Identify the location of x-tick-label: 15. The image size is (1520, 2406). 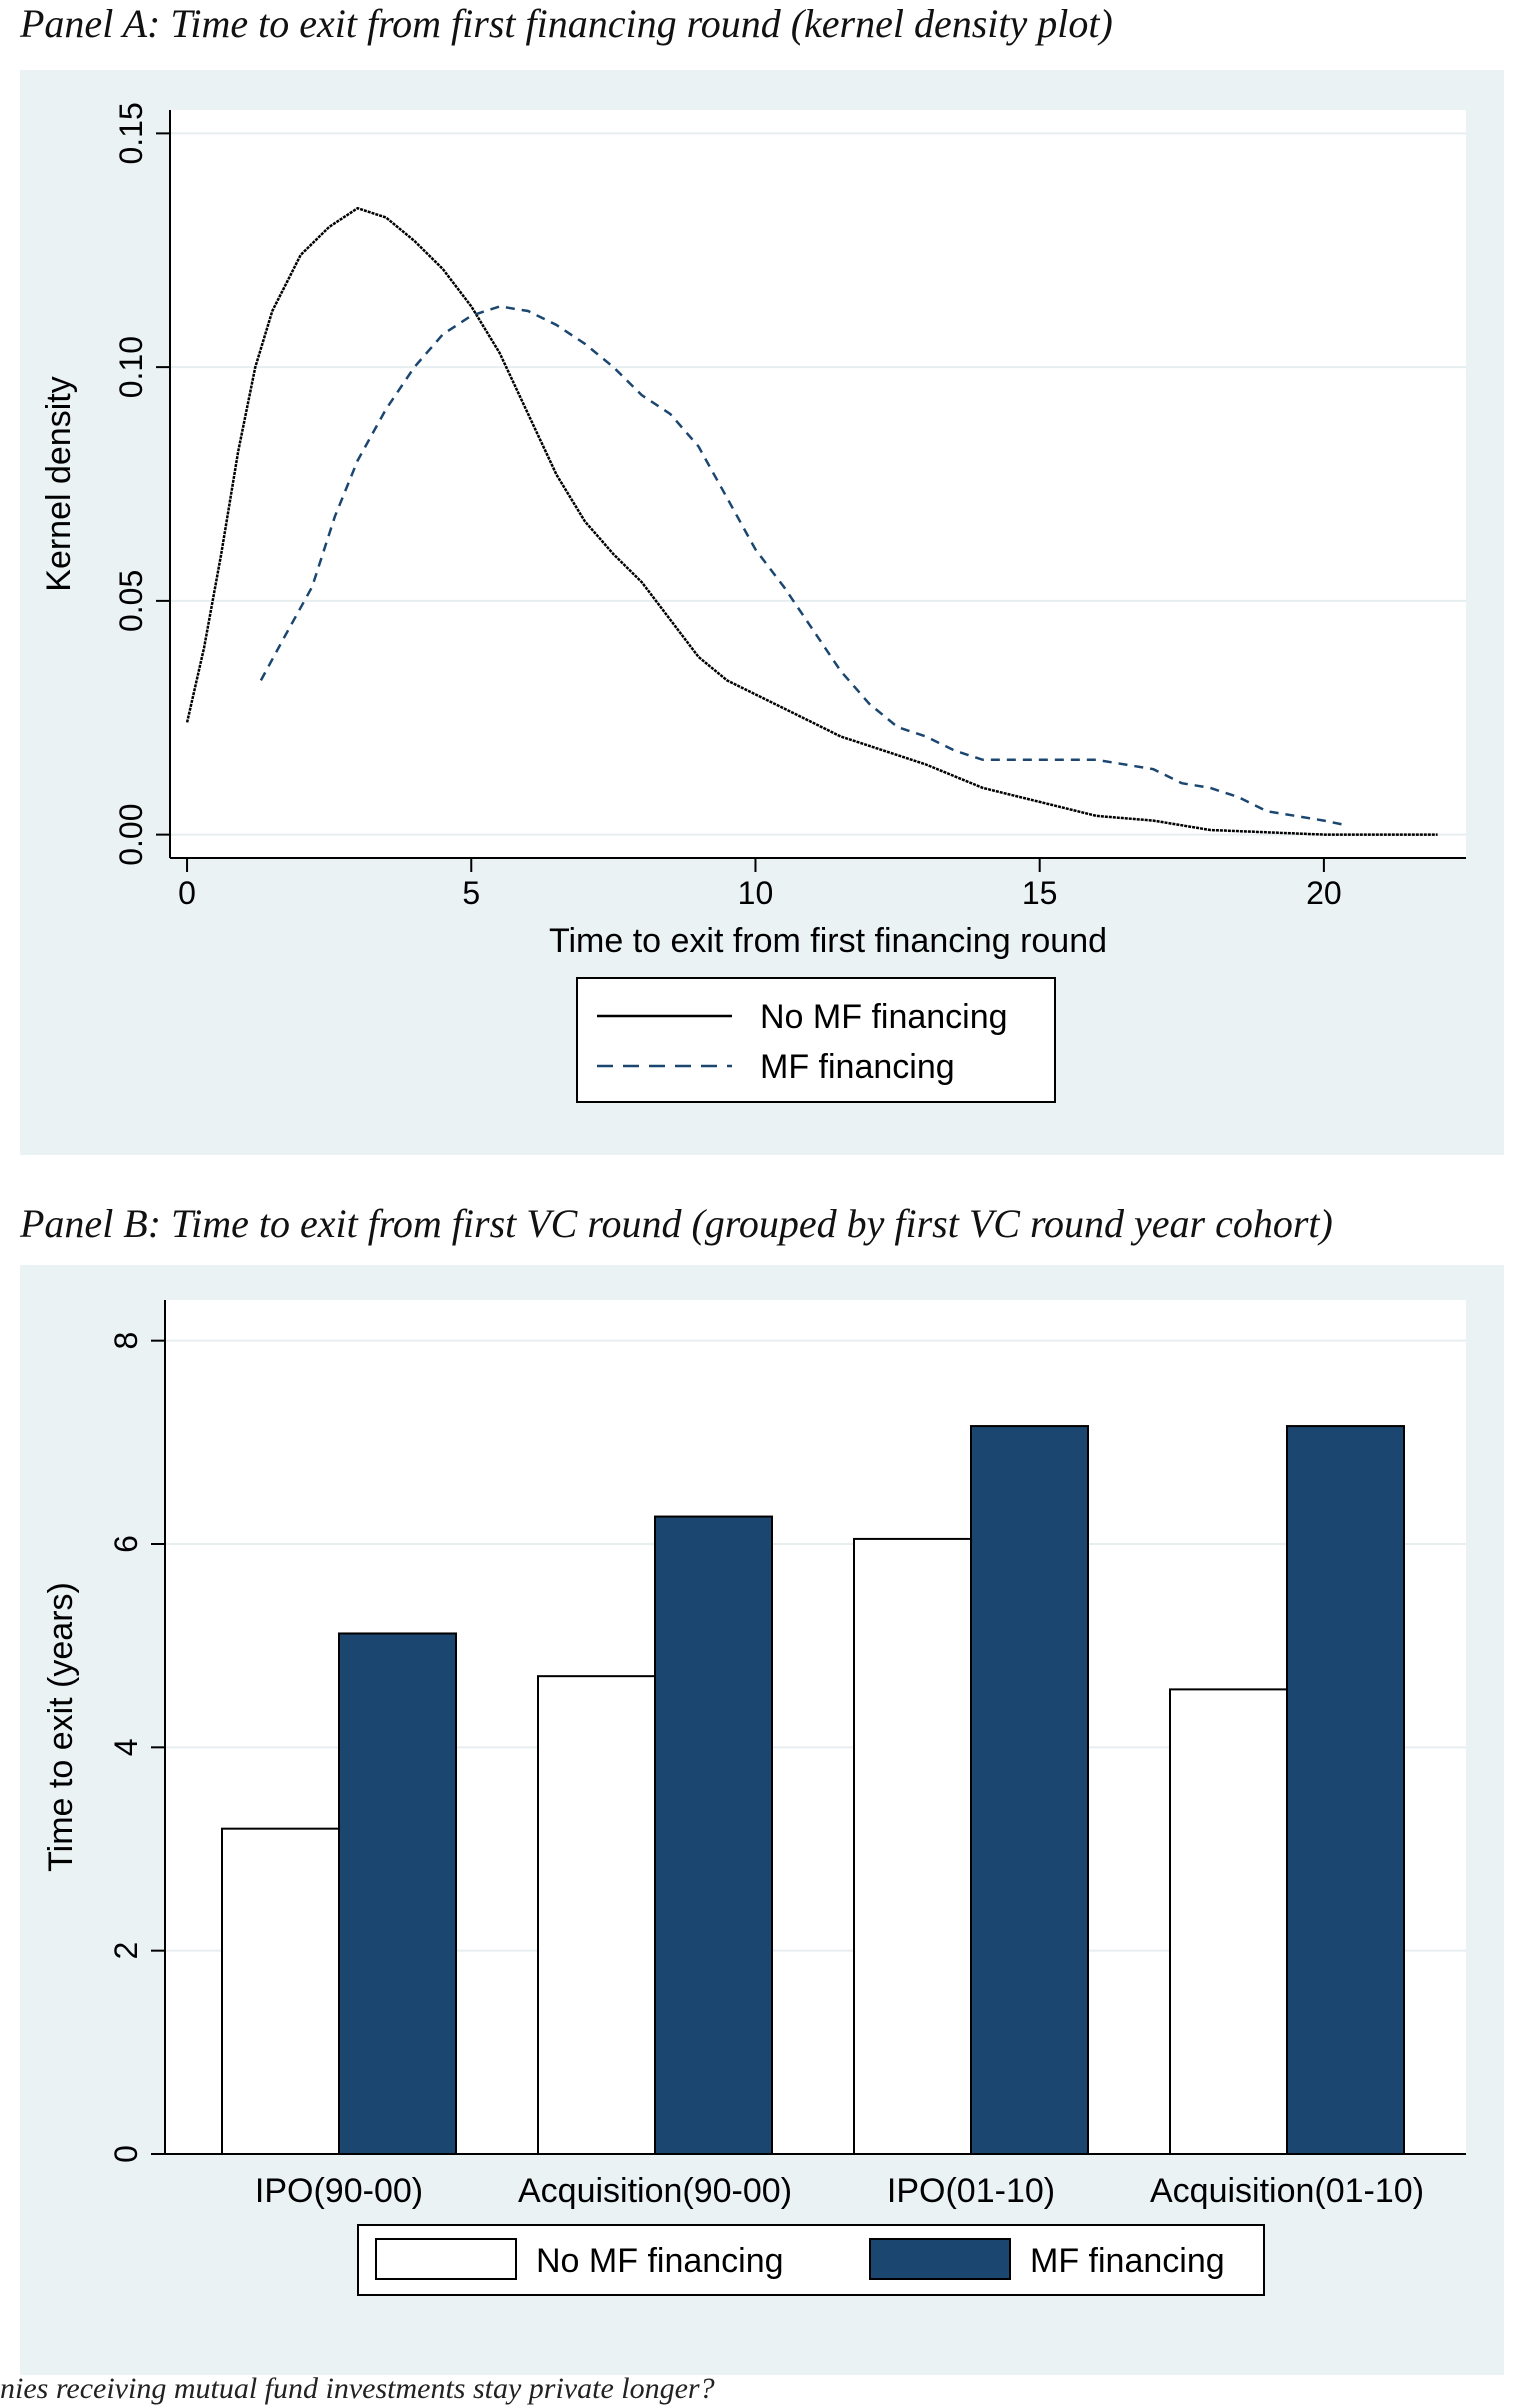
(1040, 893).